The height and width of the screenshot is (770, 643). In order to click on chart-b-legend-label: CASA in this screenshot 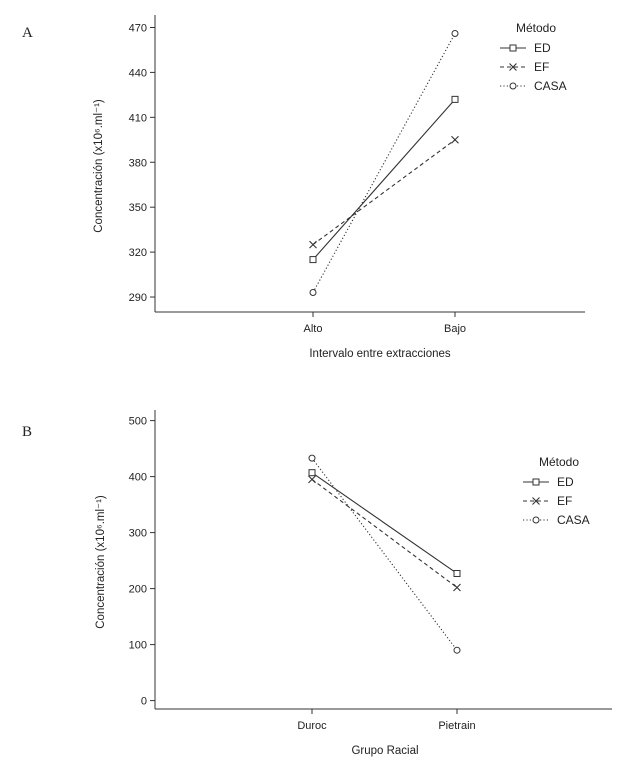, I will do `click(573, 520)`.